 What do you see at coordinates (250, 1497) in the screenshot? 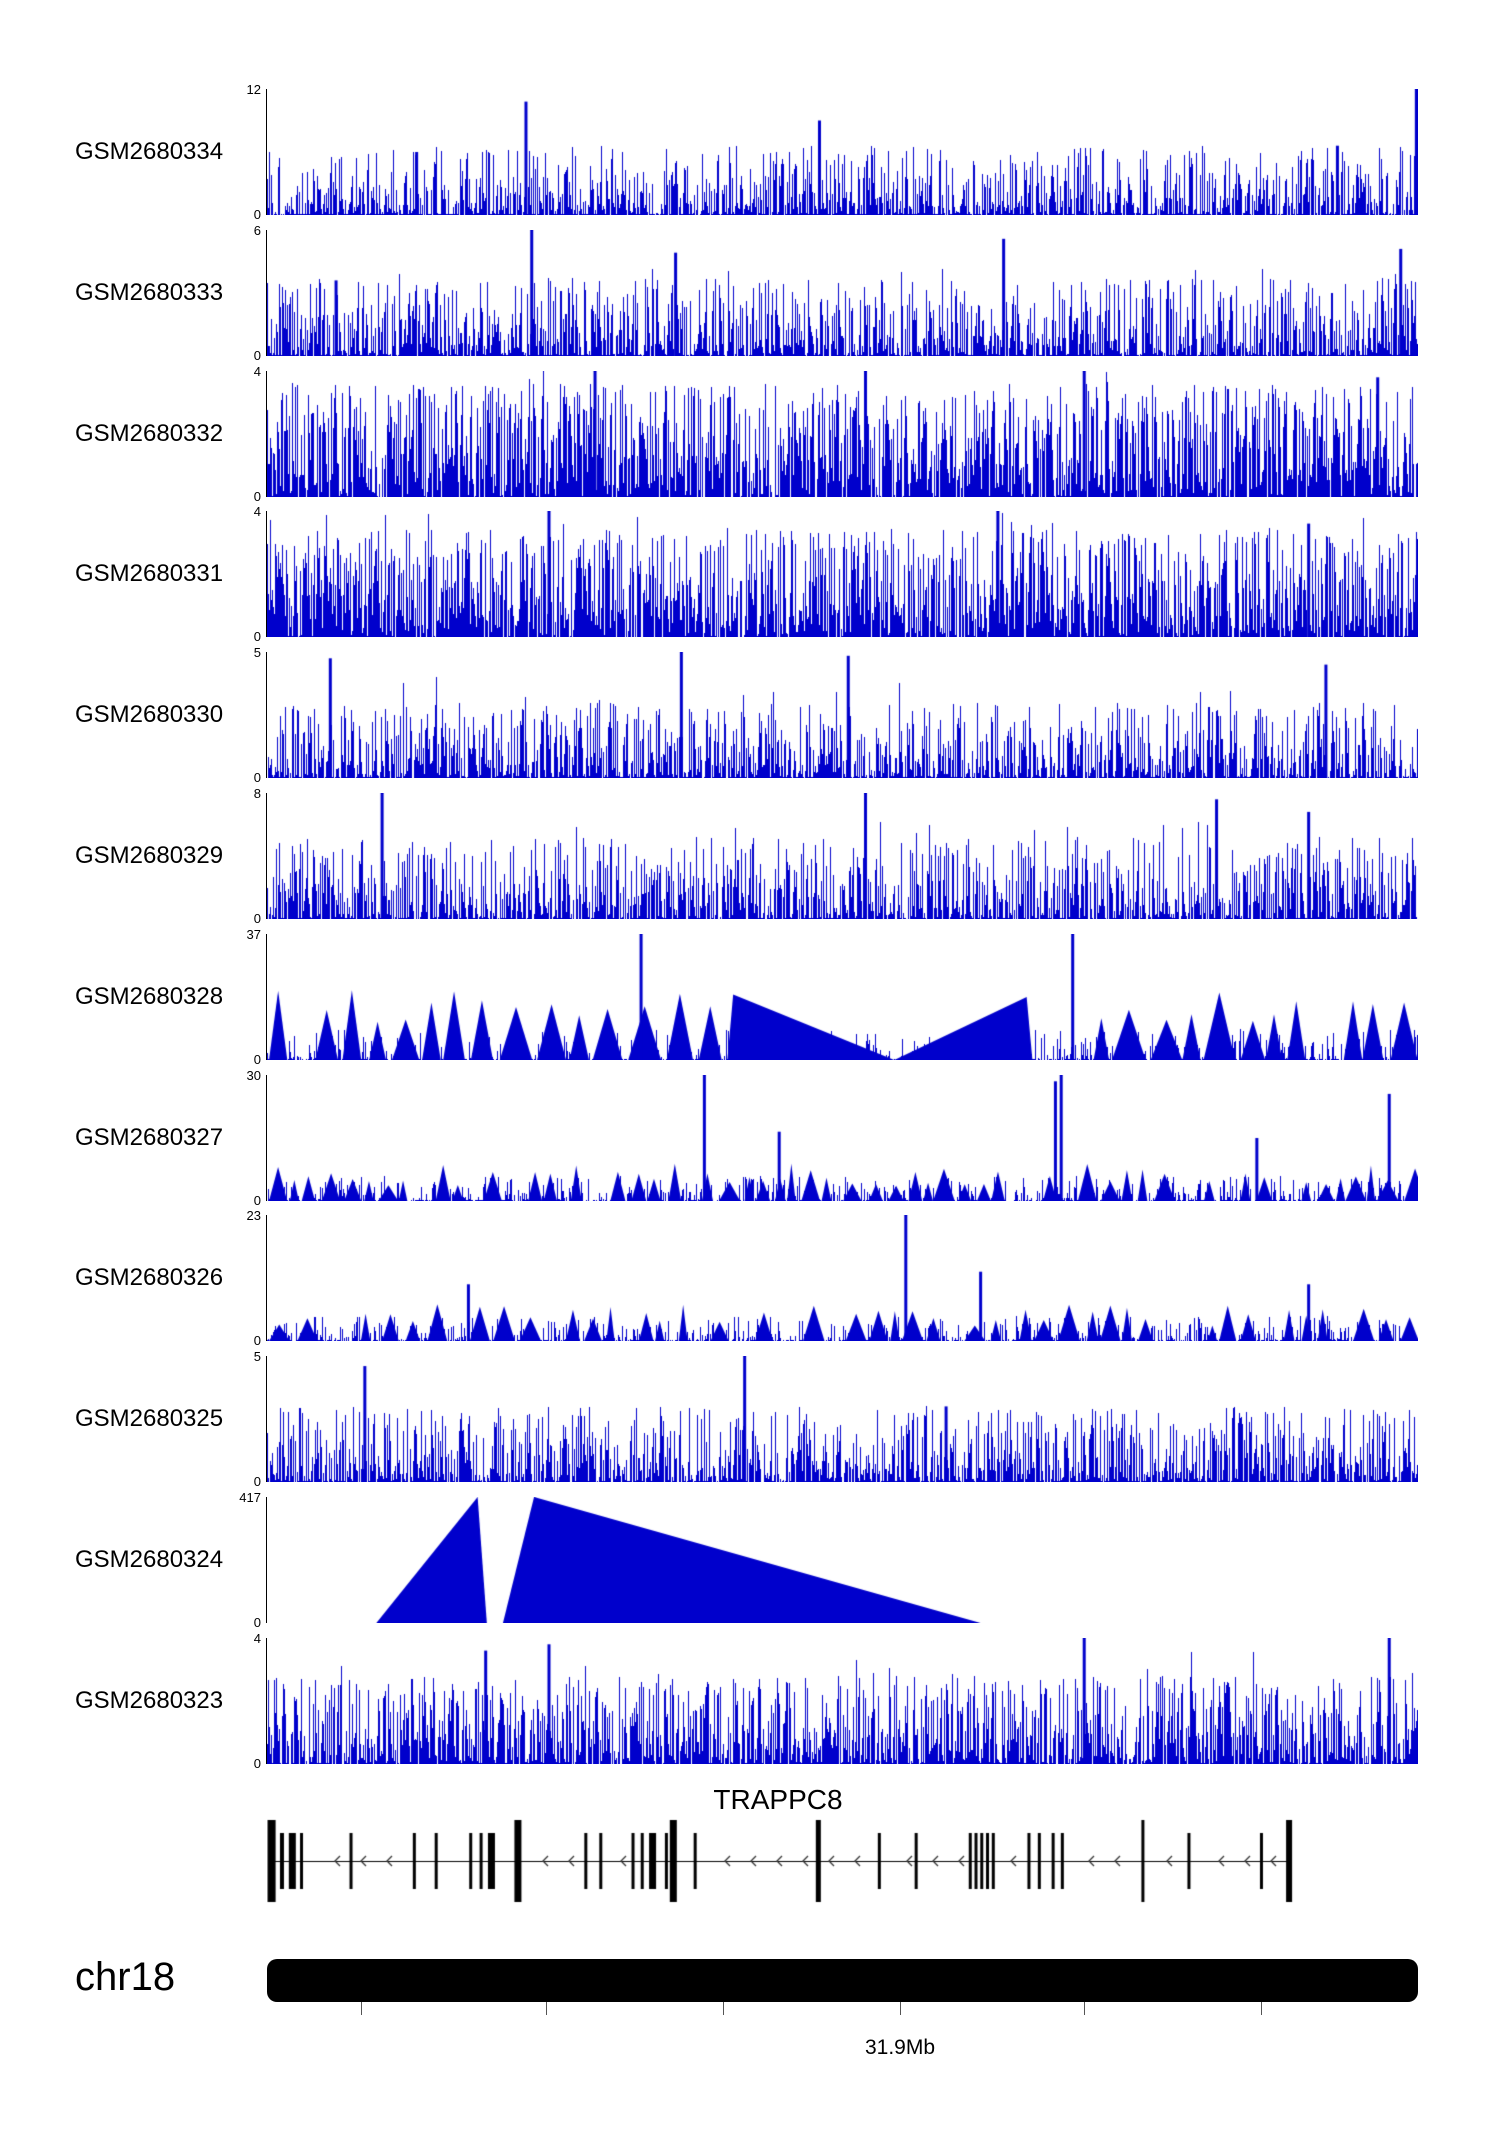
I see `y-axis-max-label: 417` at bounding box center [250, 1497].